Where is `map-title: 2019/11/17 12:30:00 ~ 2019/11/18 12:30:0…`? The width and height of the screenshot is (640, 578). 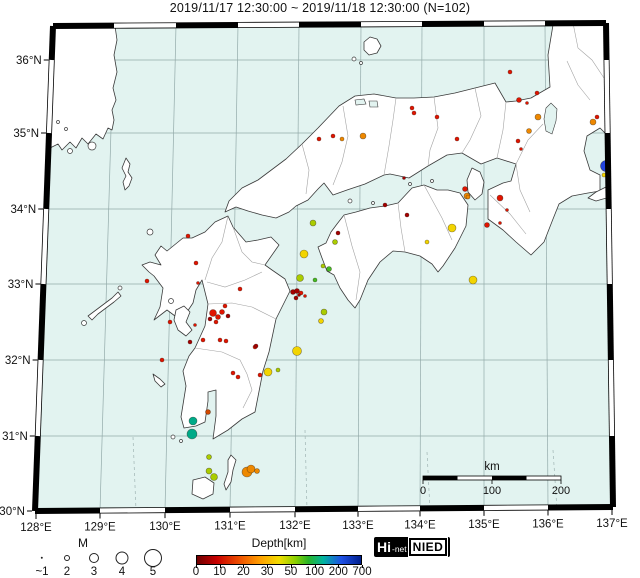 map-title: 2019/11/17 12:30:00 ~ 2019/11/18 12:30:0… is located at coordinates (320, 8).